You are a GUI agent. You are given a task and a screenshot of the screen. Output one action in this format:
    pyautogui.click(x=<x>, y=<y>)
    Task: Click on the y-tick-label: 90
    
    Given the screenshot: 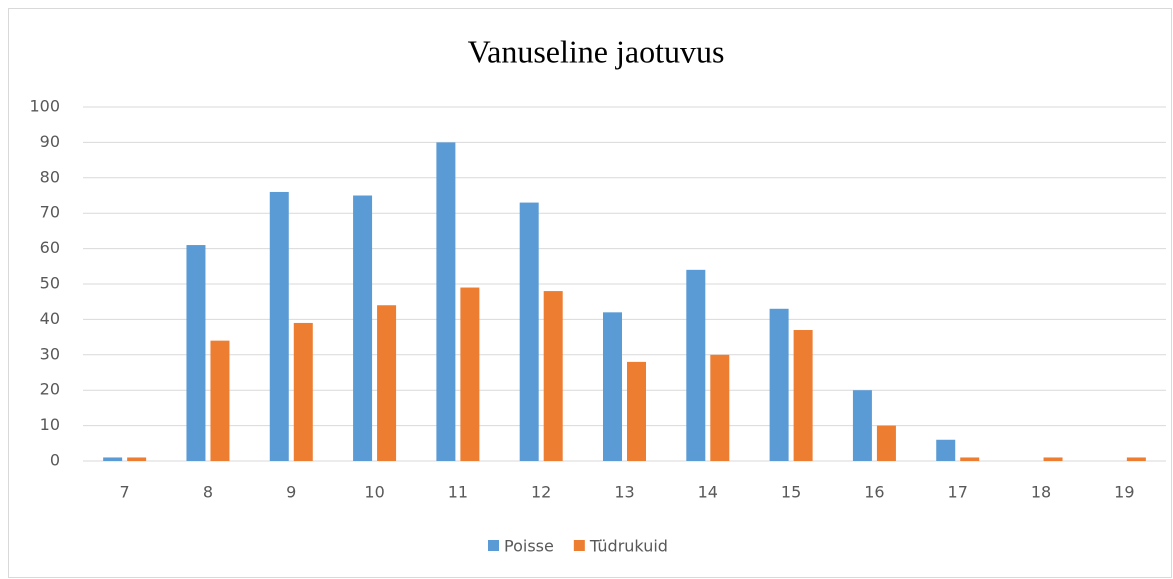 What is the action you would take?
    pyautogui.click(x=50, y=141)
    